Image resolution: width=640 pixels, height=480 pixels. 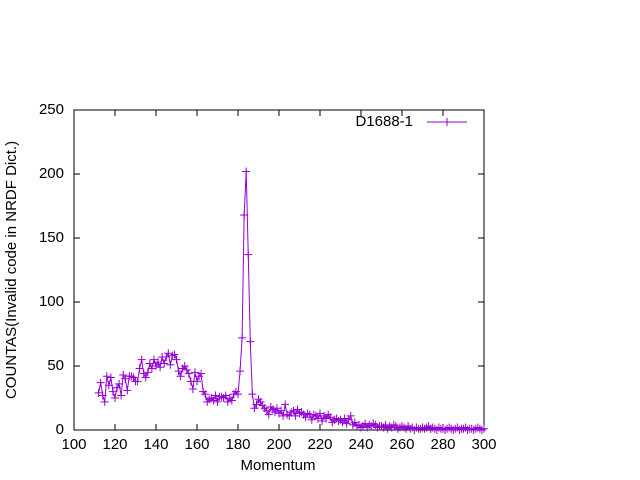 I want to click on x-tick-label: 100, so click(x=73, y=444).